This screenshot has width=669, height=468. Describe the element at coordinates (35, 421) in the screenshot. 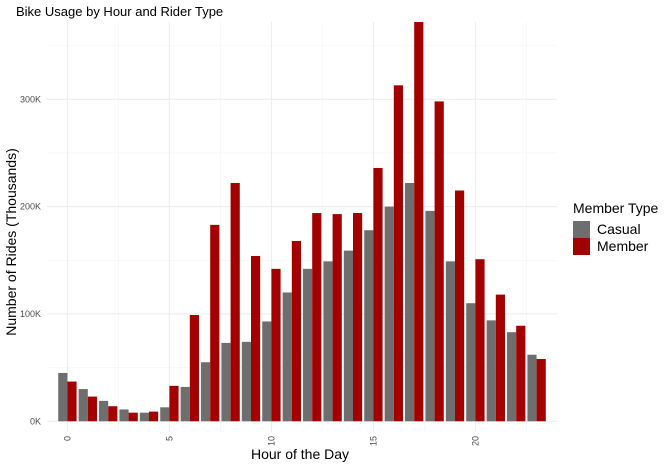

I see `y-tick-label: 0K` at that location.